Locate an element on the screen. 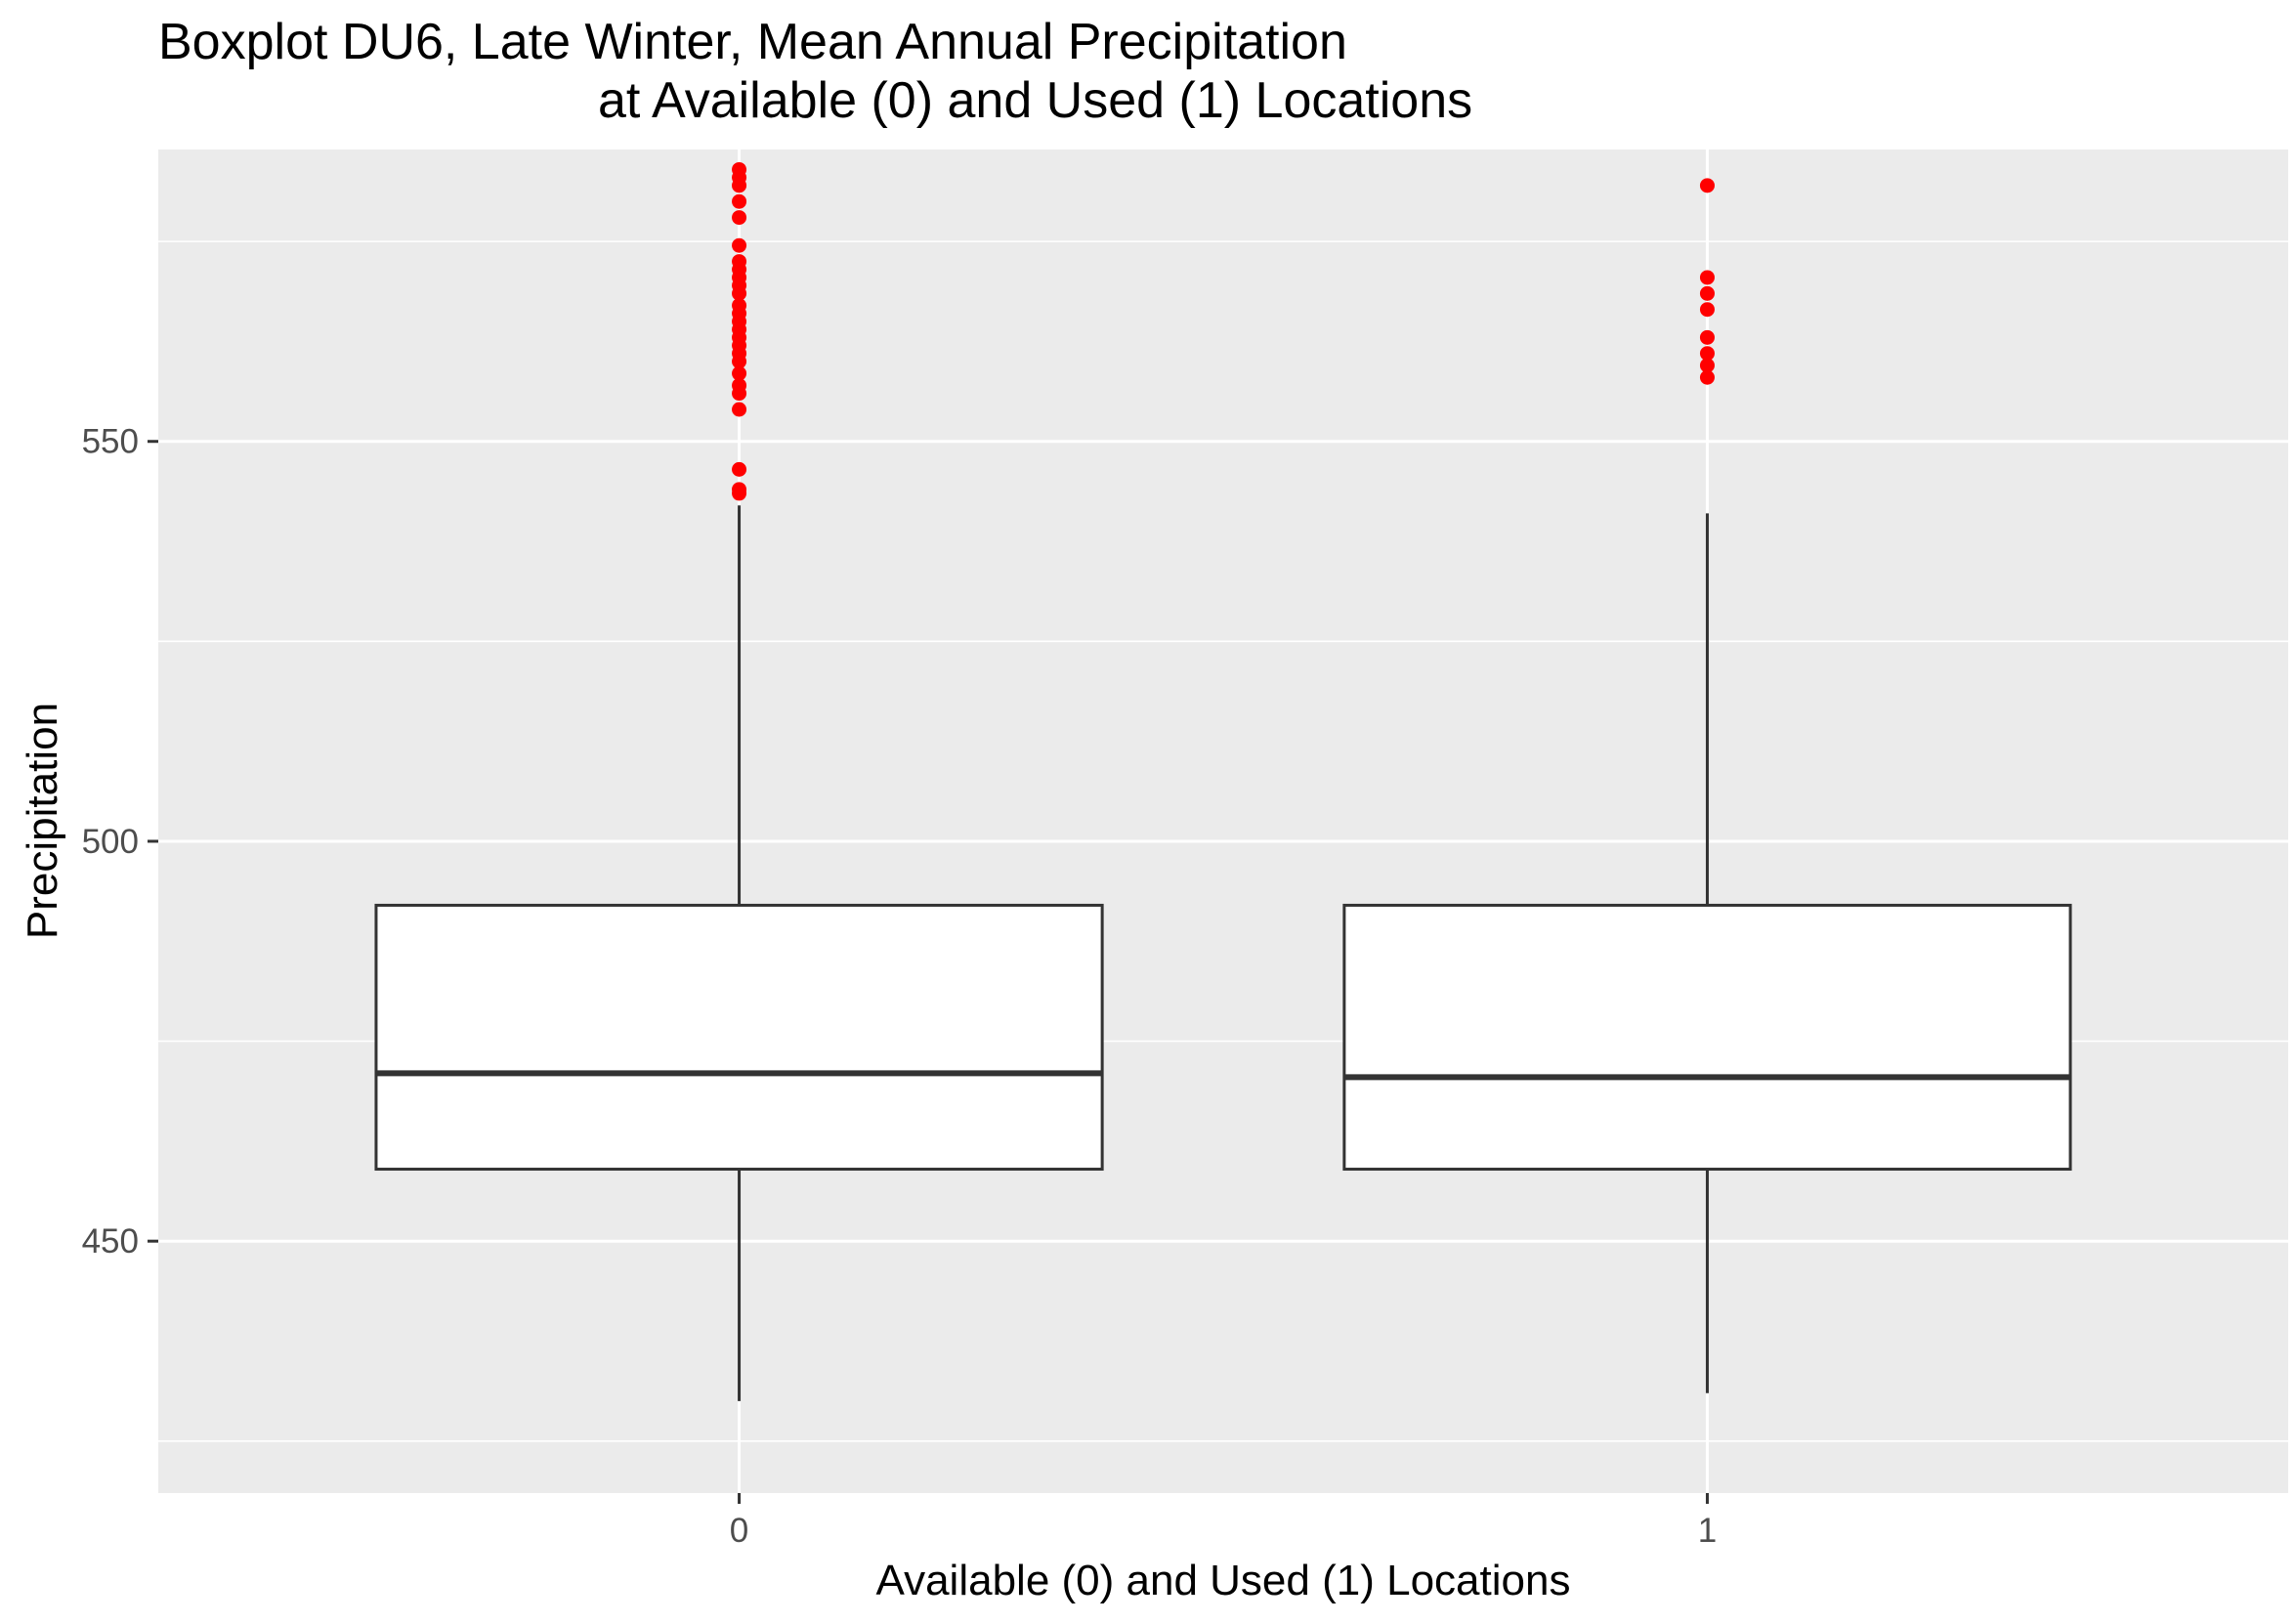 This screenshot has width=2296, height=1624. x-tick-label: 1 is located at coordinates (1707, 1531).